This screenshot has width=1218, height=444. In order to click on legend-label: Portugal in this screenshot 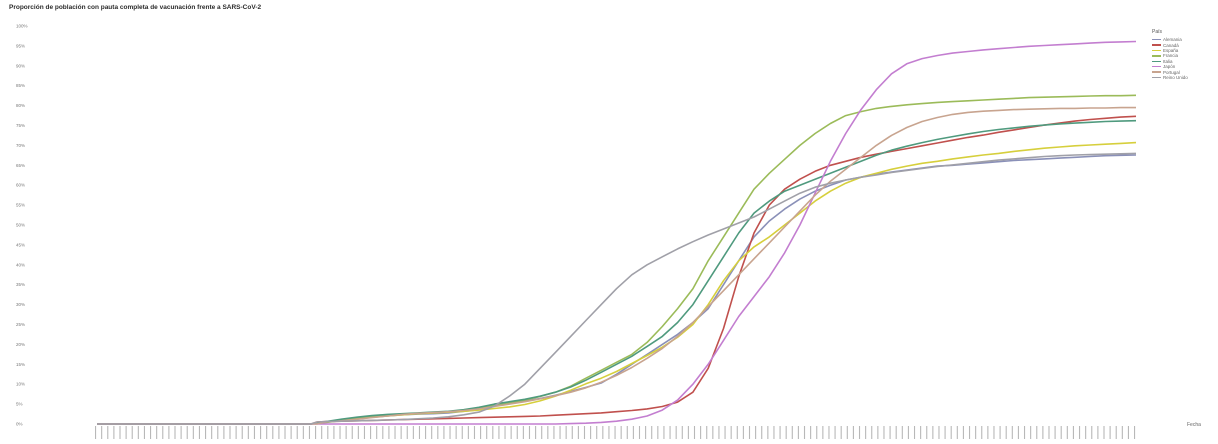, I will do `click(1171, 72)`.